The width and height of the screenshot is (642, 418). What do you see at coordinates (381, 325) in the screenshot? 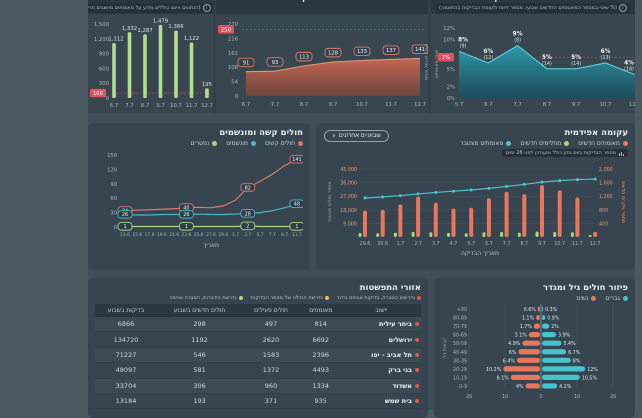
I see `city-cell: ביתר עילית` at bounding box center [381, 325].